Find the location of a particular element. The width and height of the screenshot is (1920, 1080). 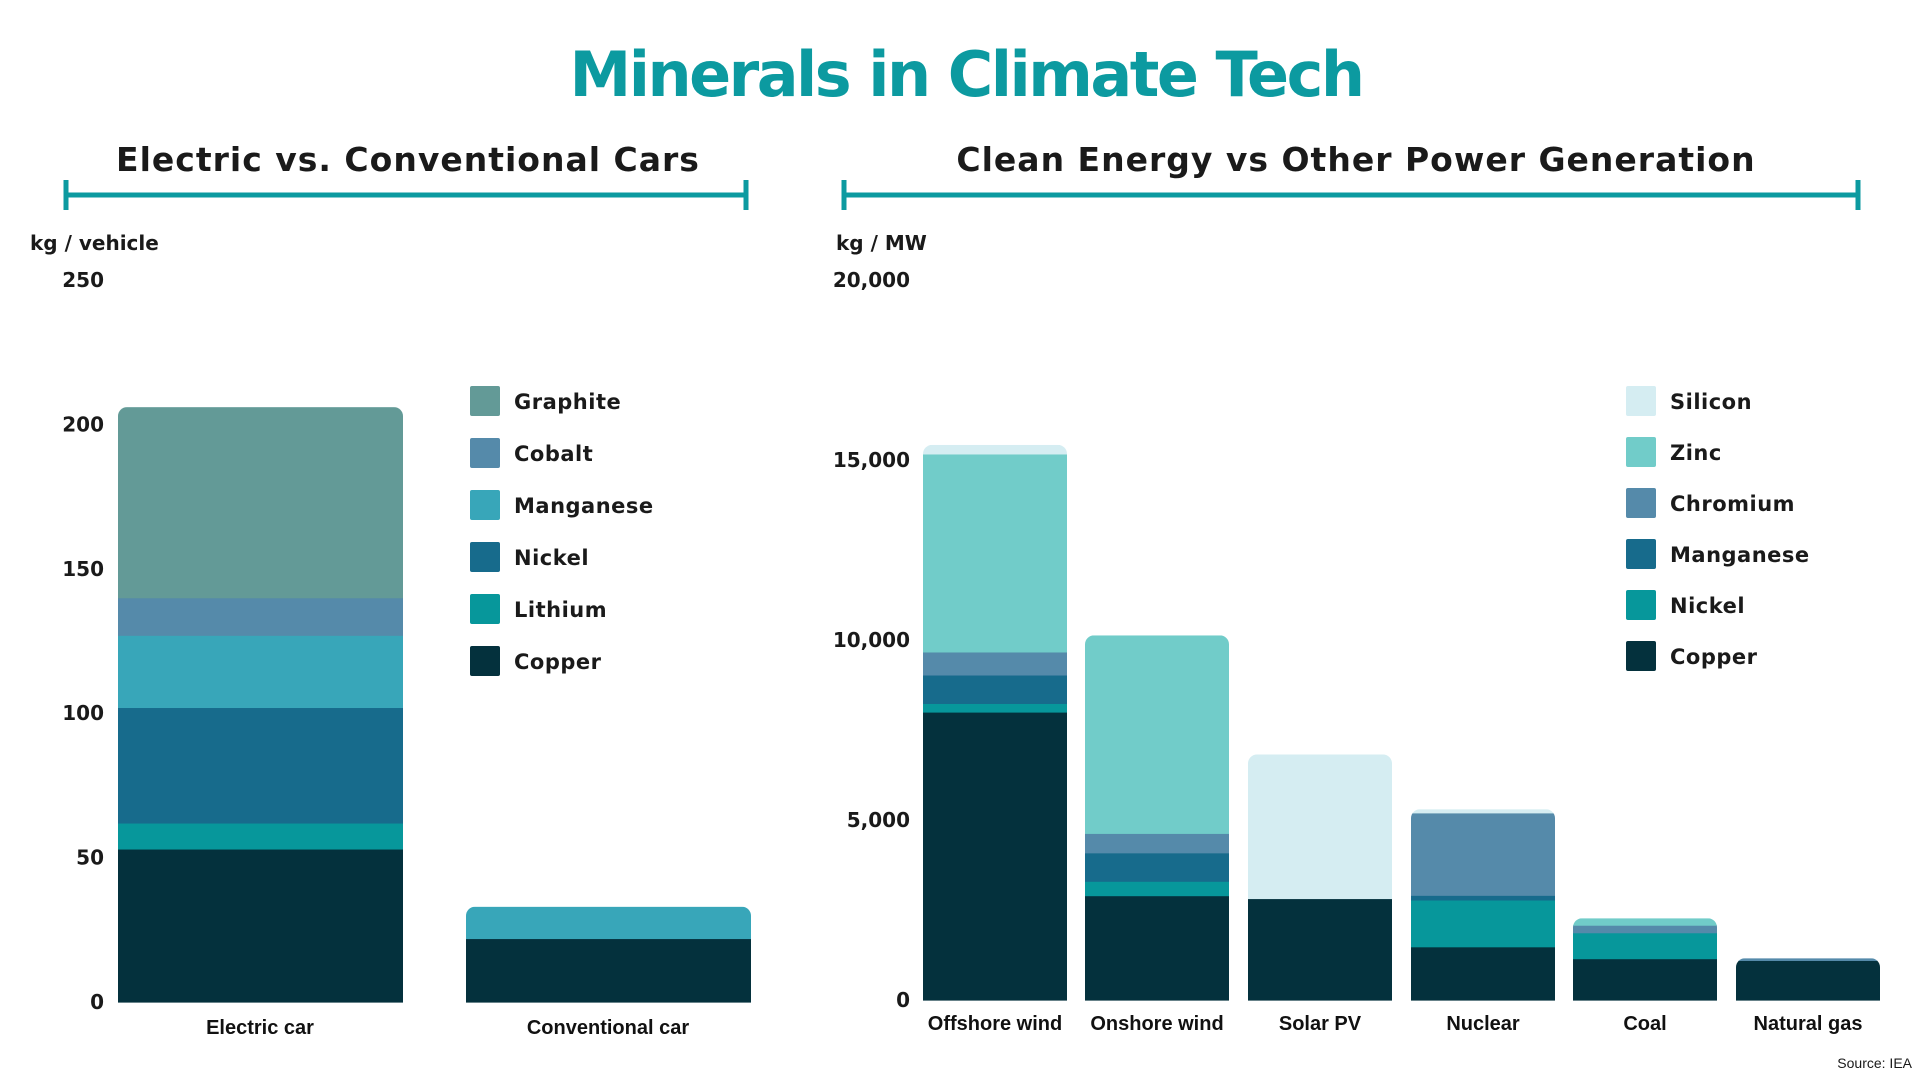

bar-stack-onshore-wind is located at coordinates (1157, 818).